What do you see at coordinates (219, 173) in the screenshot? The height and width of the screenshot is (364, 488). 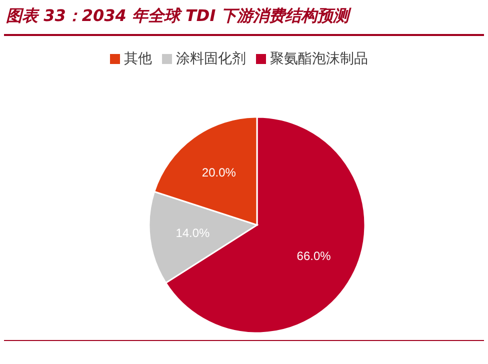 I see `data-label: 20.0%` at bounding box center [219, 173].